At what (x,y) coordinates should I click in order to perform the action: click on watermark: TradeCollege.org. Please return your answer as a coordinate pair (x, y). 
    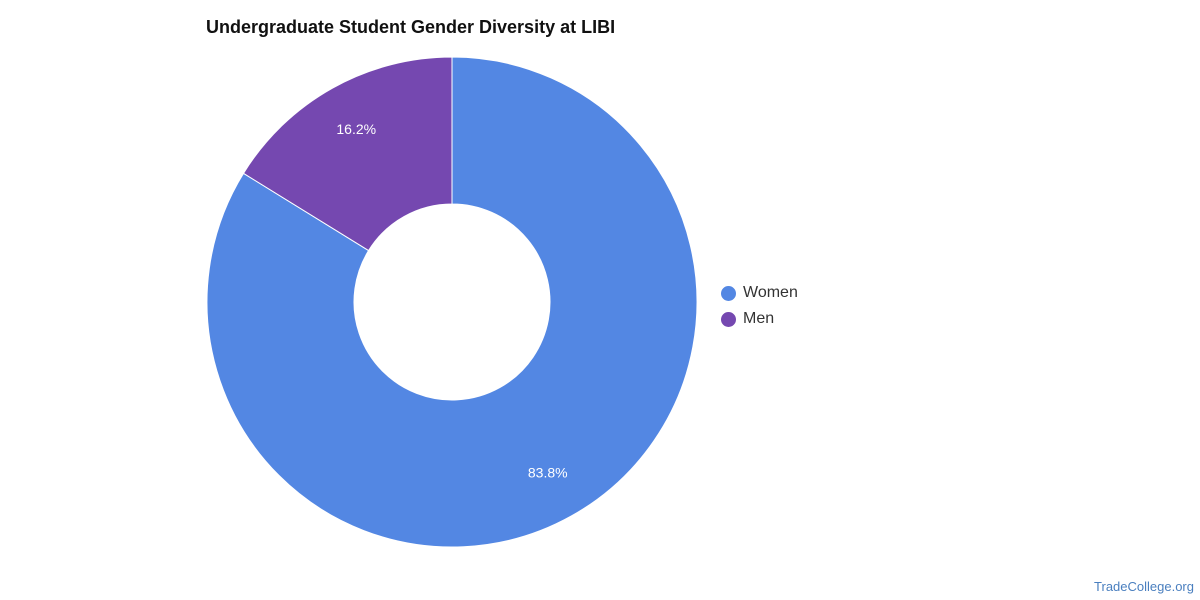
    Looking at the image, I should click on (1144, 586).